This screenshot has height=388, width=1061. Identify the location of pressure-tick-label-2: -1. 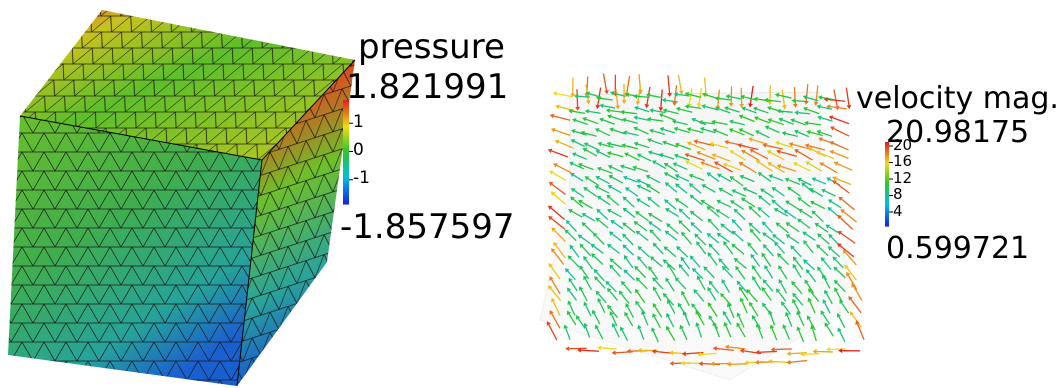
(361, 178).